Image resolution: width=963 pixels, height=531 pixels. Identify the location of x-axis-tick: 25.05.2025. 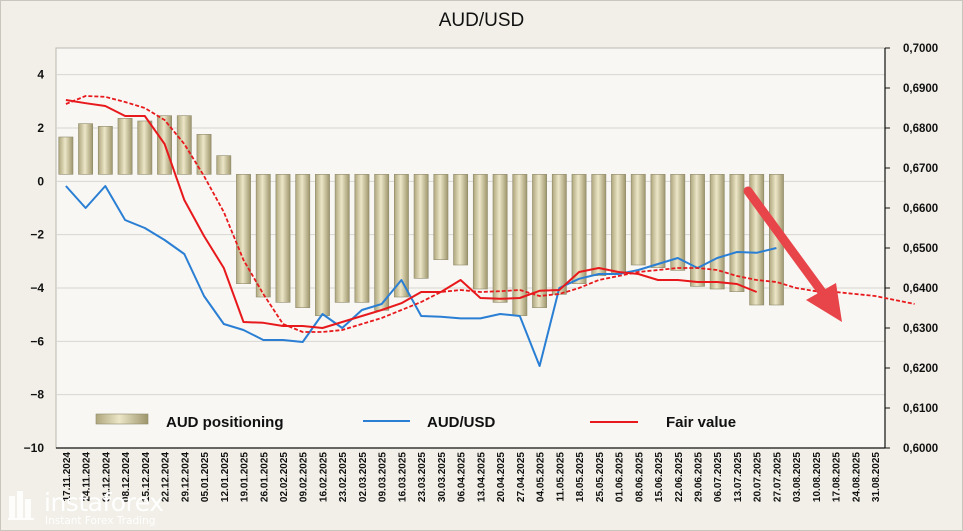
(600, 477).